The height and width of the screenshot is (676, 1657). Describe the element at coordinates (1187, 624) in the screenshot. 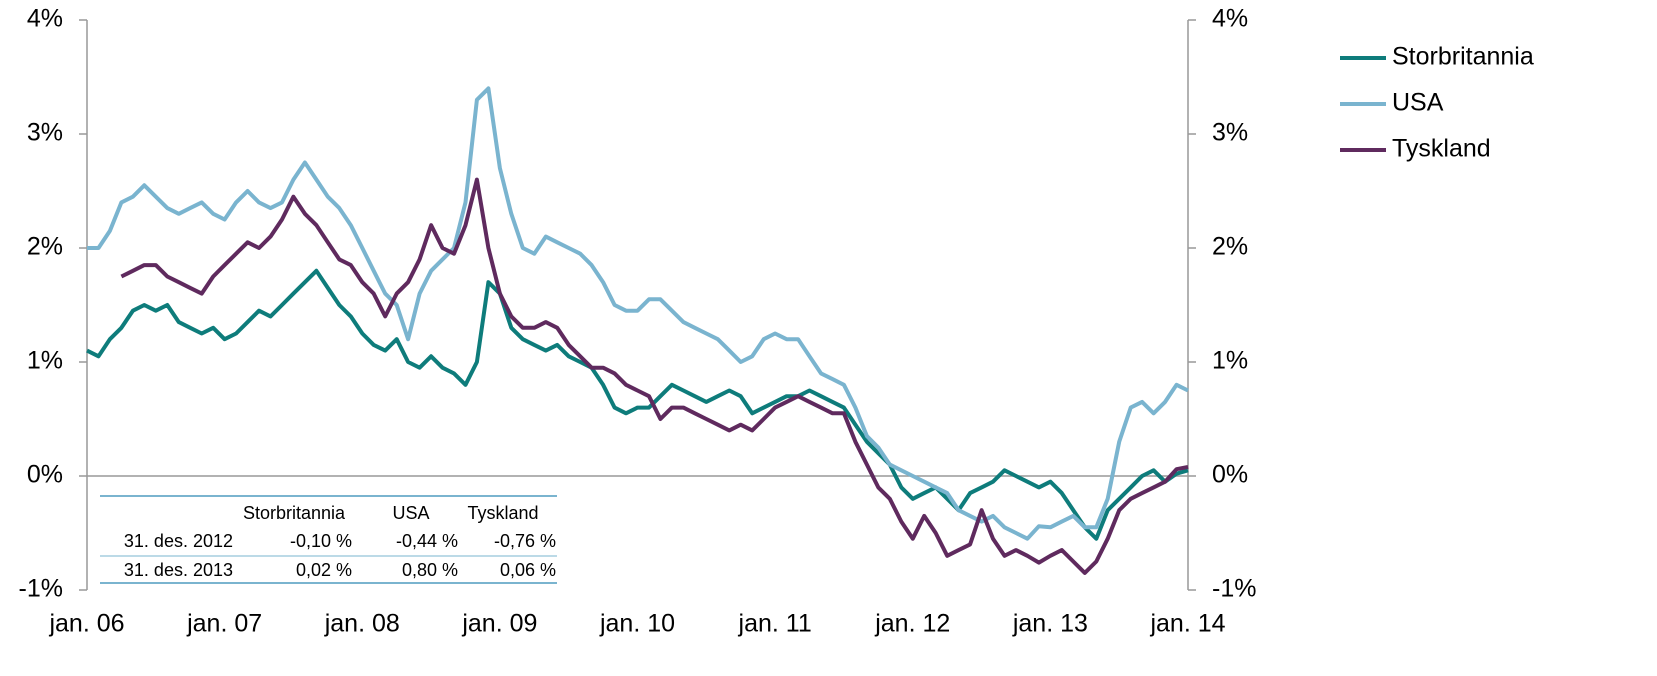

I see `x-tick-label: jan. 14` at that location.